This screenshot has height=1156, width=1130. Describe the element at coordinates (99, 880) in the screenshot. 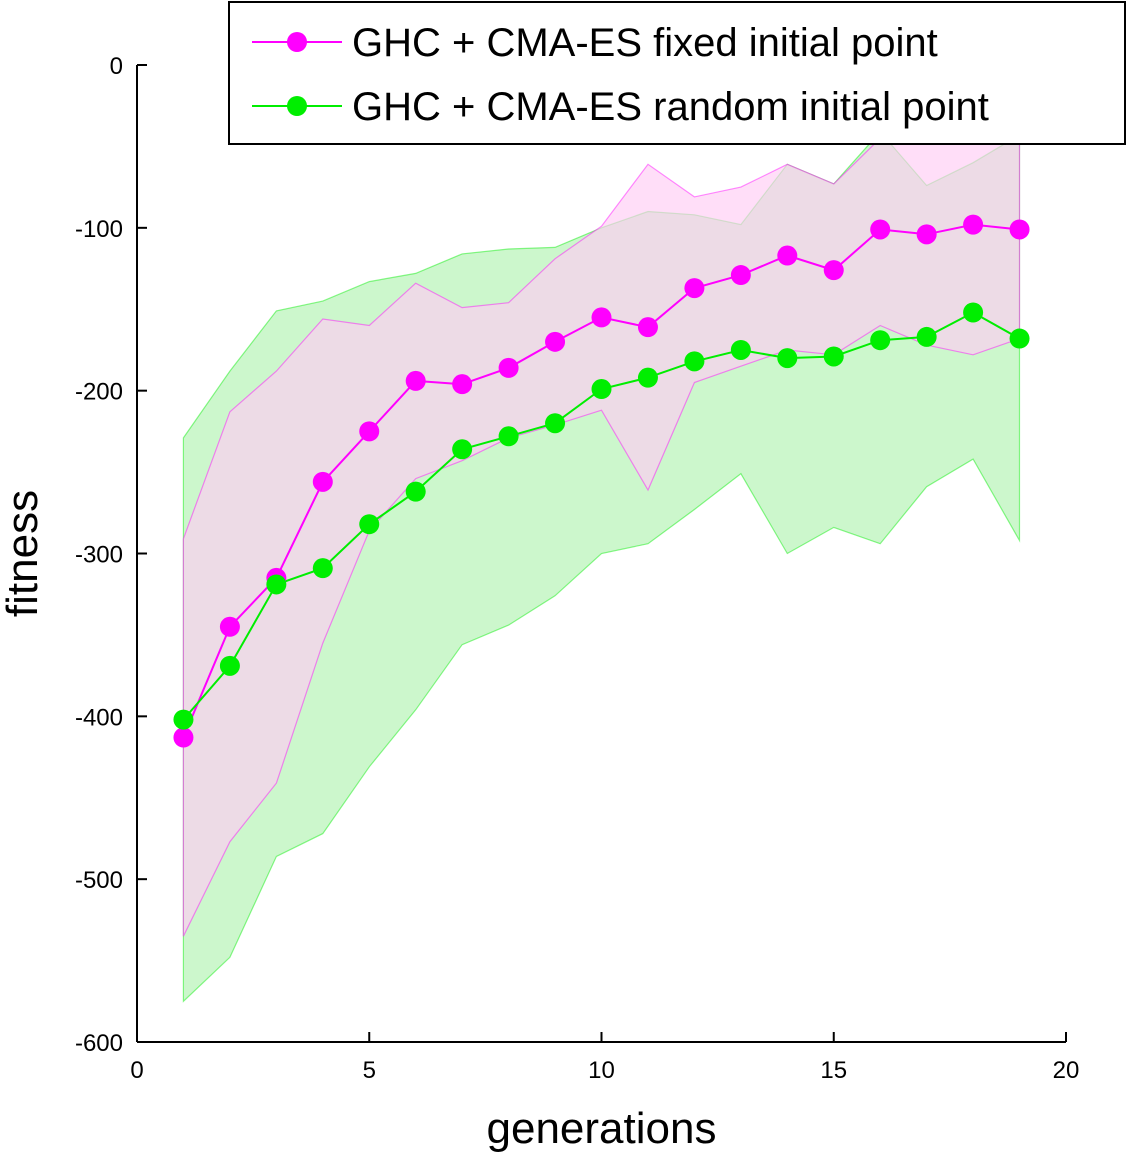

I see `y-tick-label: -500` at that location.